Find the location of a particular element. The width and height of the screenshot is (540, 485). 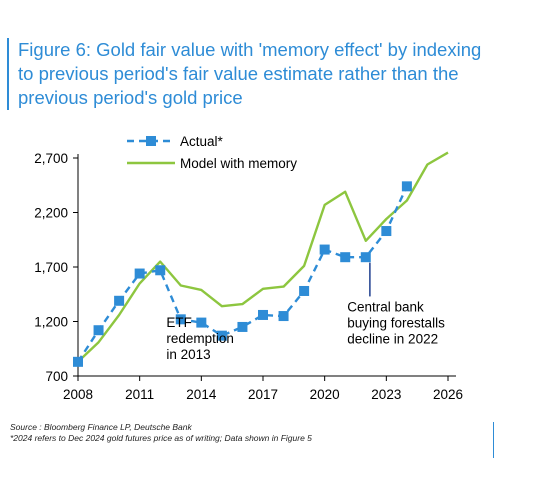

y-tick-label: 2,700 is located at coordinates (51, 158).